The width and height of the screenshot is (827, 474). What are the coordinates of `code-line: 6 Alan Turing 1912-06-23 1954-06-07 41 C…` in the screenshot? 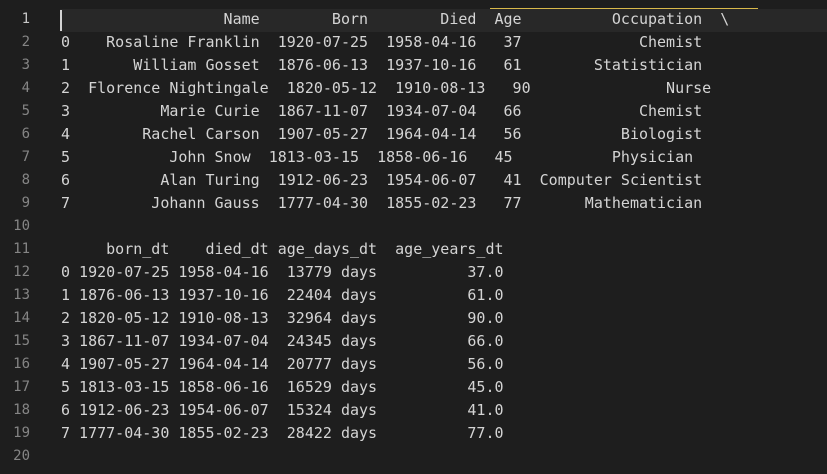 It's located at (391, 180).